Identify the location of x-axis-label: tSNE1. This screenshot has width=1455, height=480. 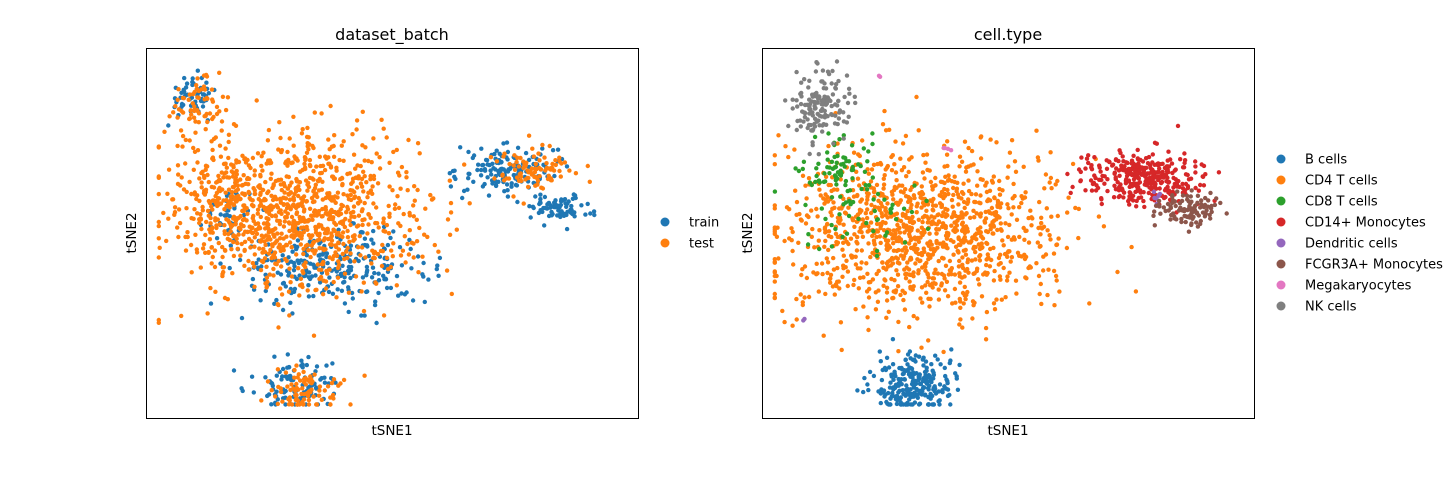
(1007, 431).